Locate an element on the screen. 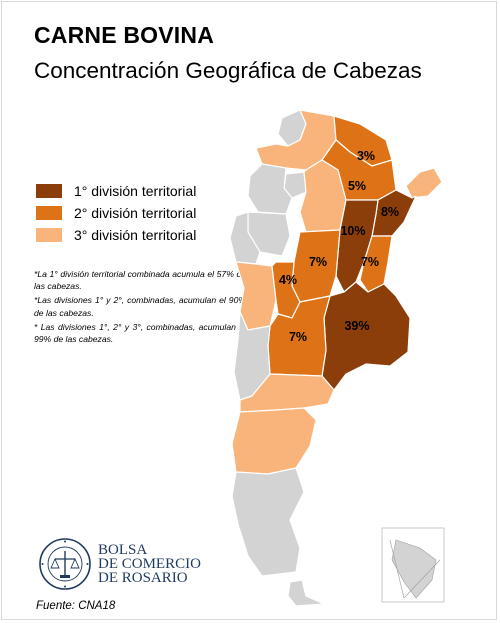 The height and width of the screenshot is (623, 500). share-label-la-pampa: 7% is located at coordinates (298, 337).